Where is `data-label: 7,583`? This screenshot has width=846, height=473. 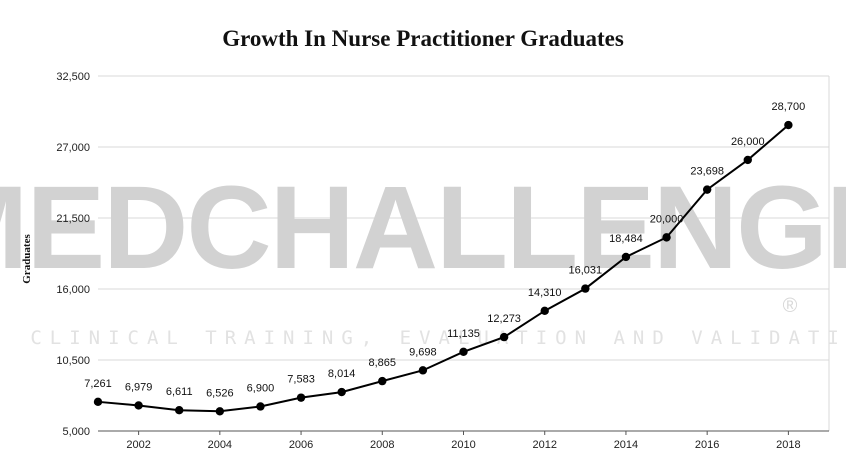
data-label: 7,583 is located at coordinates (301, 380).